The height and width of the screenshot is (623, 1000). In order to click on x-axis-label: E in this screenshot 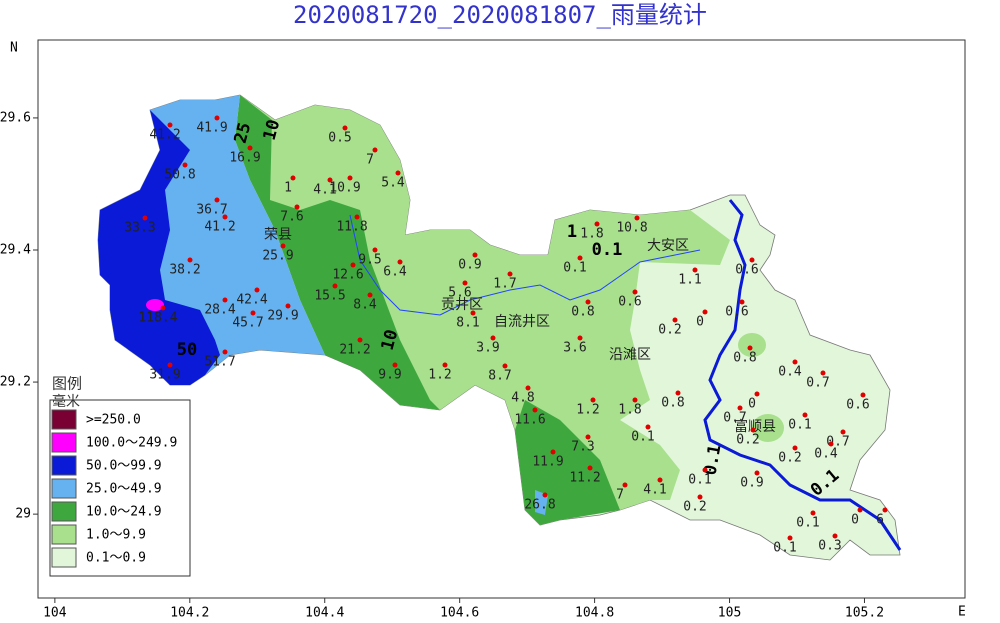, I will do `click(962, 612)`.